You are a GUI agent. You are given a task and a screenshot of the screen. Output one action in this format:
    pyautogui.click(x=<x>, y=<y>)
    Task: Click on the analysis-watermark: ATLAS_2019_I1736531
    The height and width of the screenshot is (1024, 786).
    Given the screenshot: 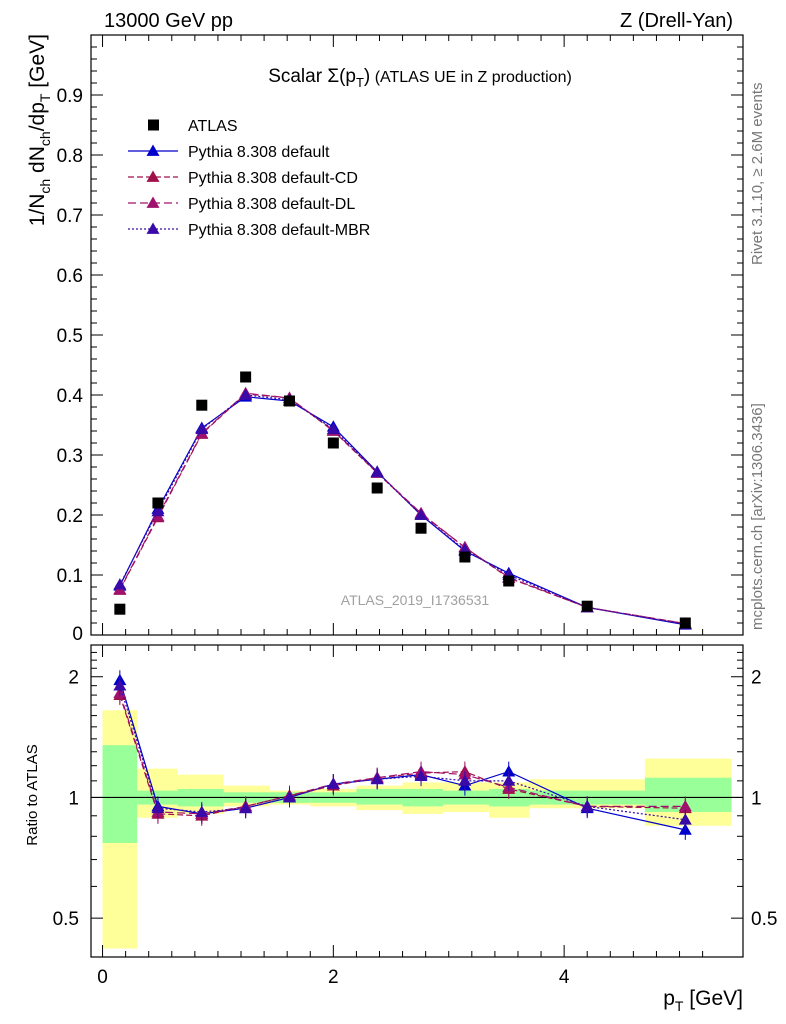 What is the action you would take?
    pyautogui.click(x=415, y=600)
    